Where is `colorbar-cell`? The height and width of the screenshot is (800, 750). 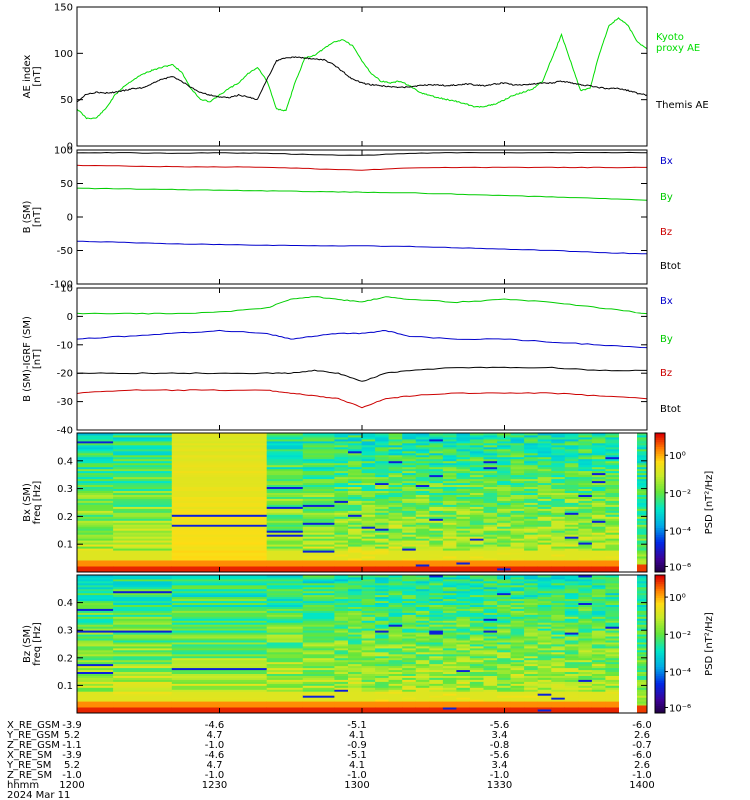
colorbar-cell is located at coordinates (660, 534).